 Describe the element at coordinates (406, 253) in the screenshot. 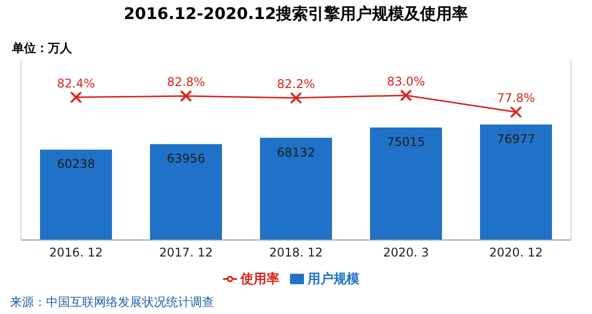

I see `x-tick-label: 2020. 3` at that location.